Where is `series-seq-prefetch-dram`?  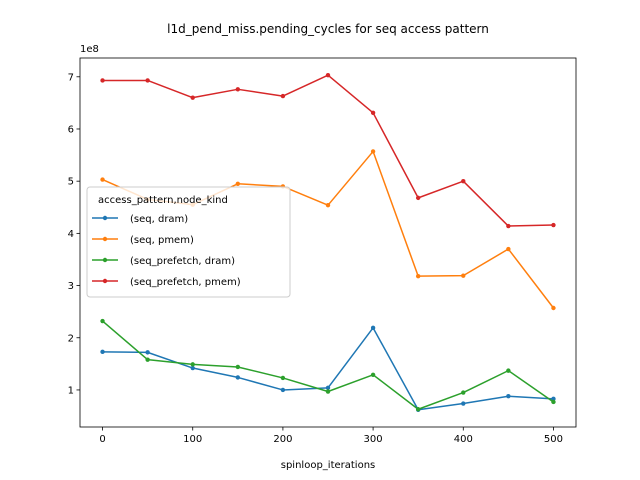
series-seq-prefetch-dram is located at coordinates (328, 365).